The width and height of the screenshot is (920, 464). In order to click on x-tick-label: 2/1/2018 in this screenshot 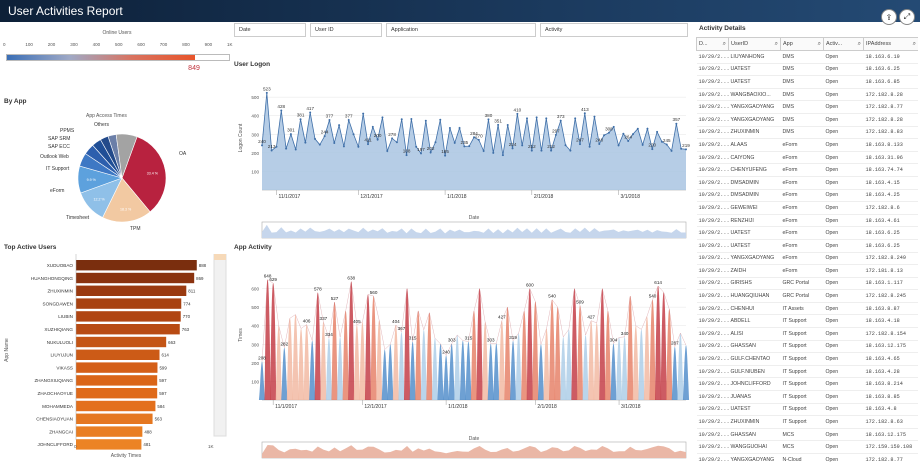, I will do `click(544, 197)`.